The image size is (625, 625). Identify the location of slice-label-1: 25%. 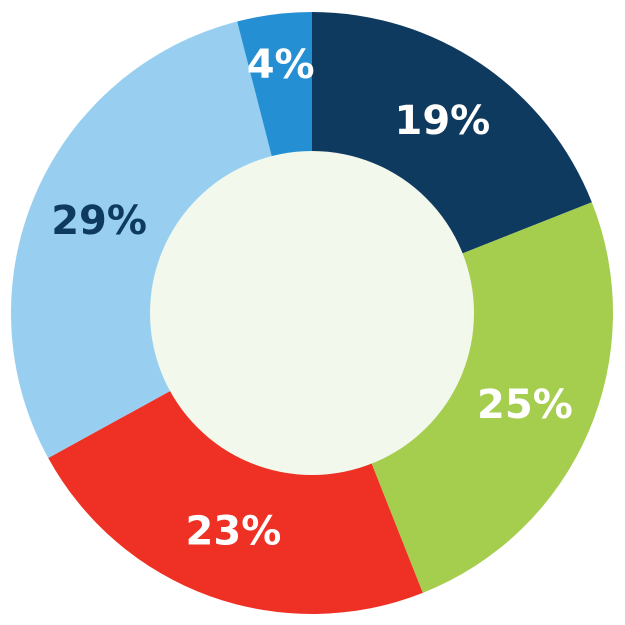
(525, 405).